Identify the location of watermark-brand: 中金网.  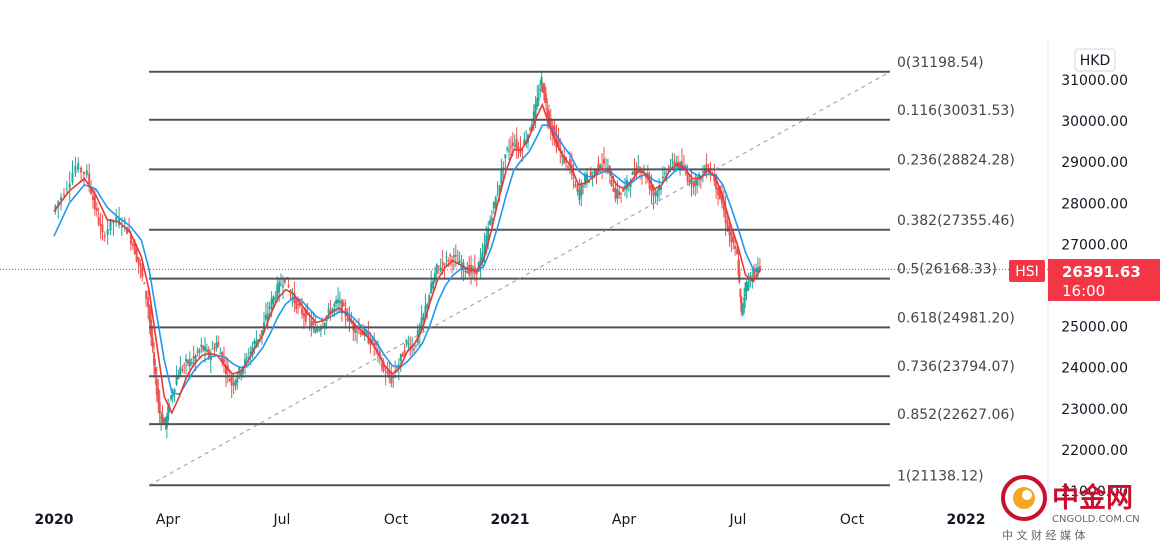
(1092, 498).